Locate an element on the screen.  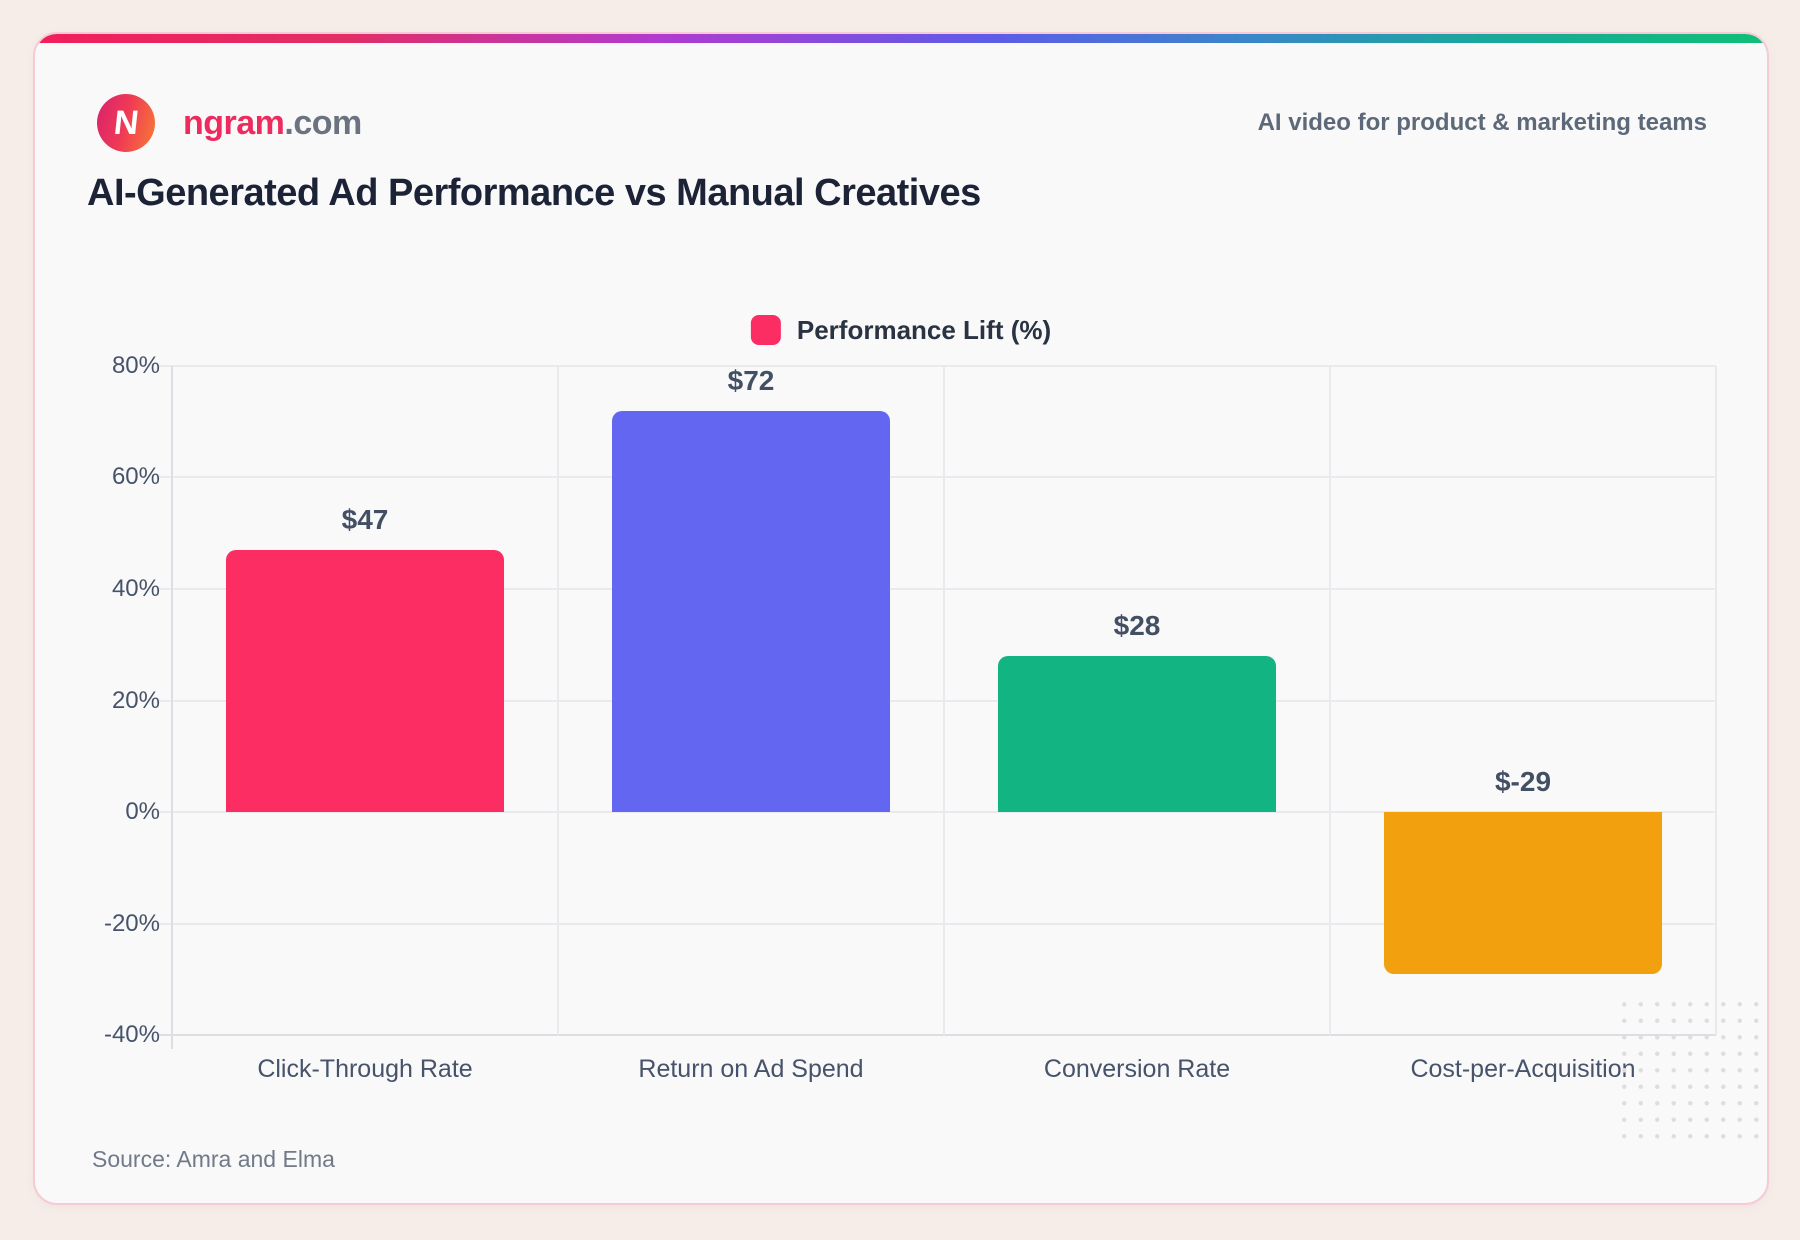
y-axis-tick-label: -40% is located at coordinates (131, 1034).